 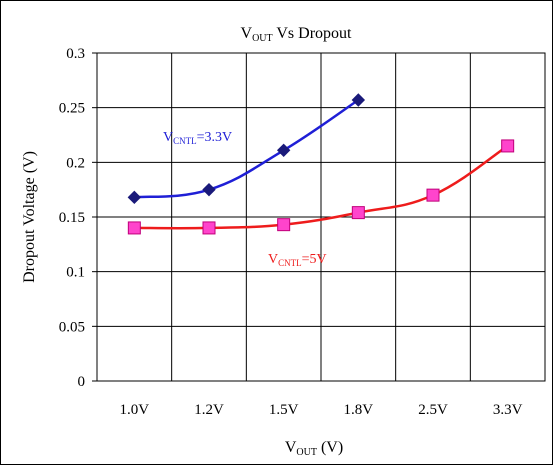 I want to click on x-tick-label: 1.5V, so click(x=284, y=410).